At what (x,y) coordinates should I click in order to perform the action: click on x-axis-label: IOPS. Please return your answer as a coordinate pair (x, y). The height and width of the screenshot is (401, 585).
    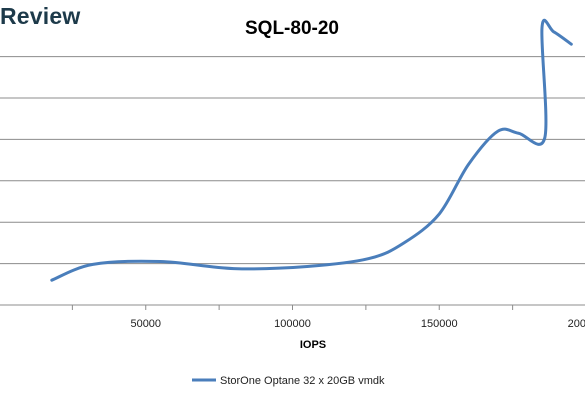
    Looking at the image, I should click on (313, 345).